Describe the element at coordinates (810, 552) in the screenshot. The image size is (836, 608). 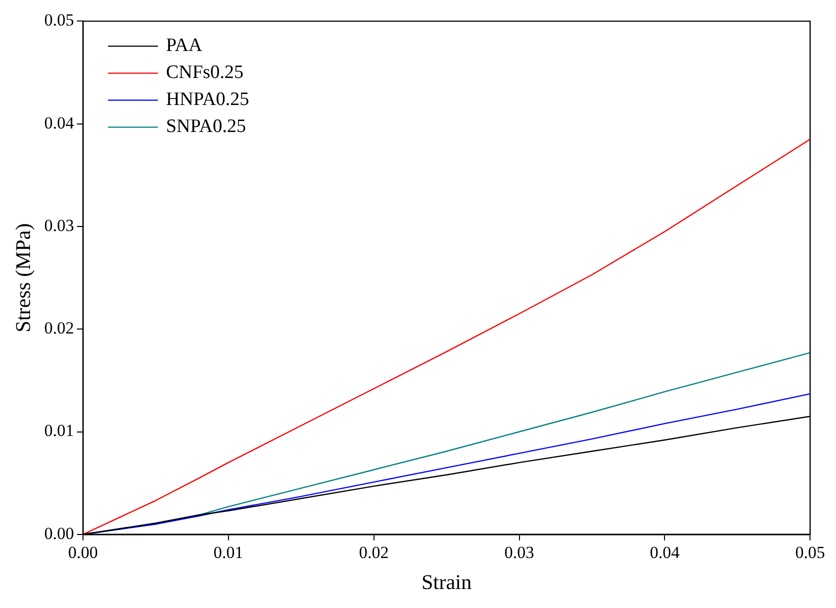
I see `x-tick-label: 0.05` at that location.